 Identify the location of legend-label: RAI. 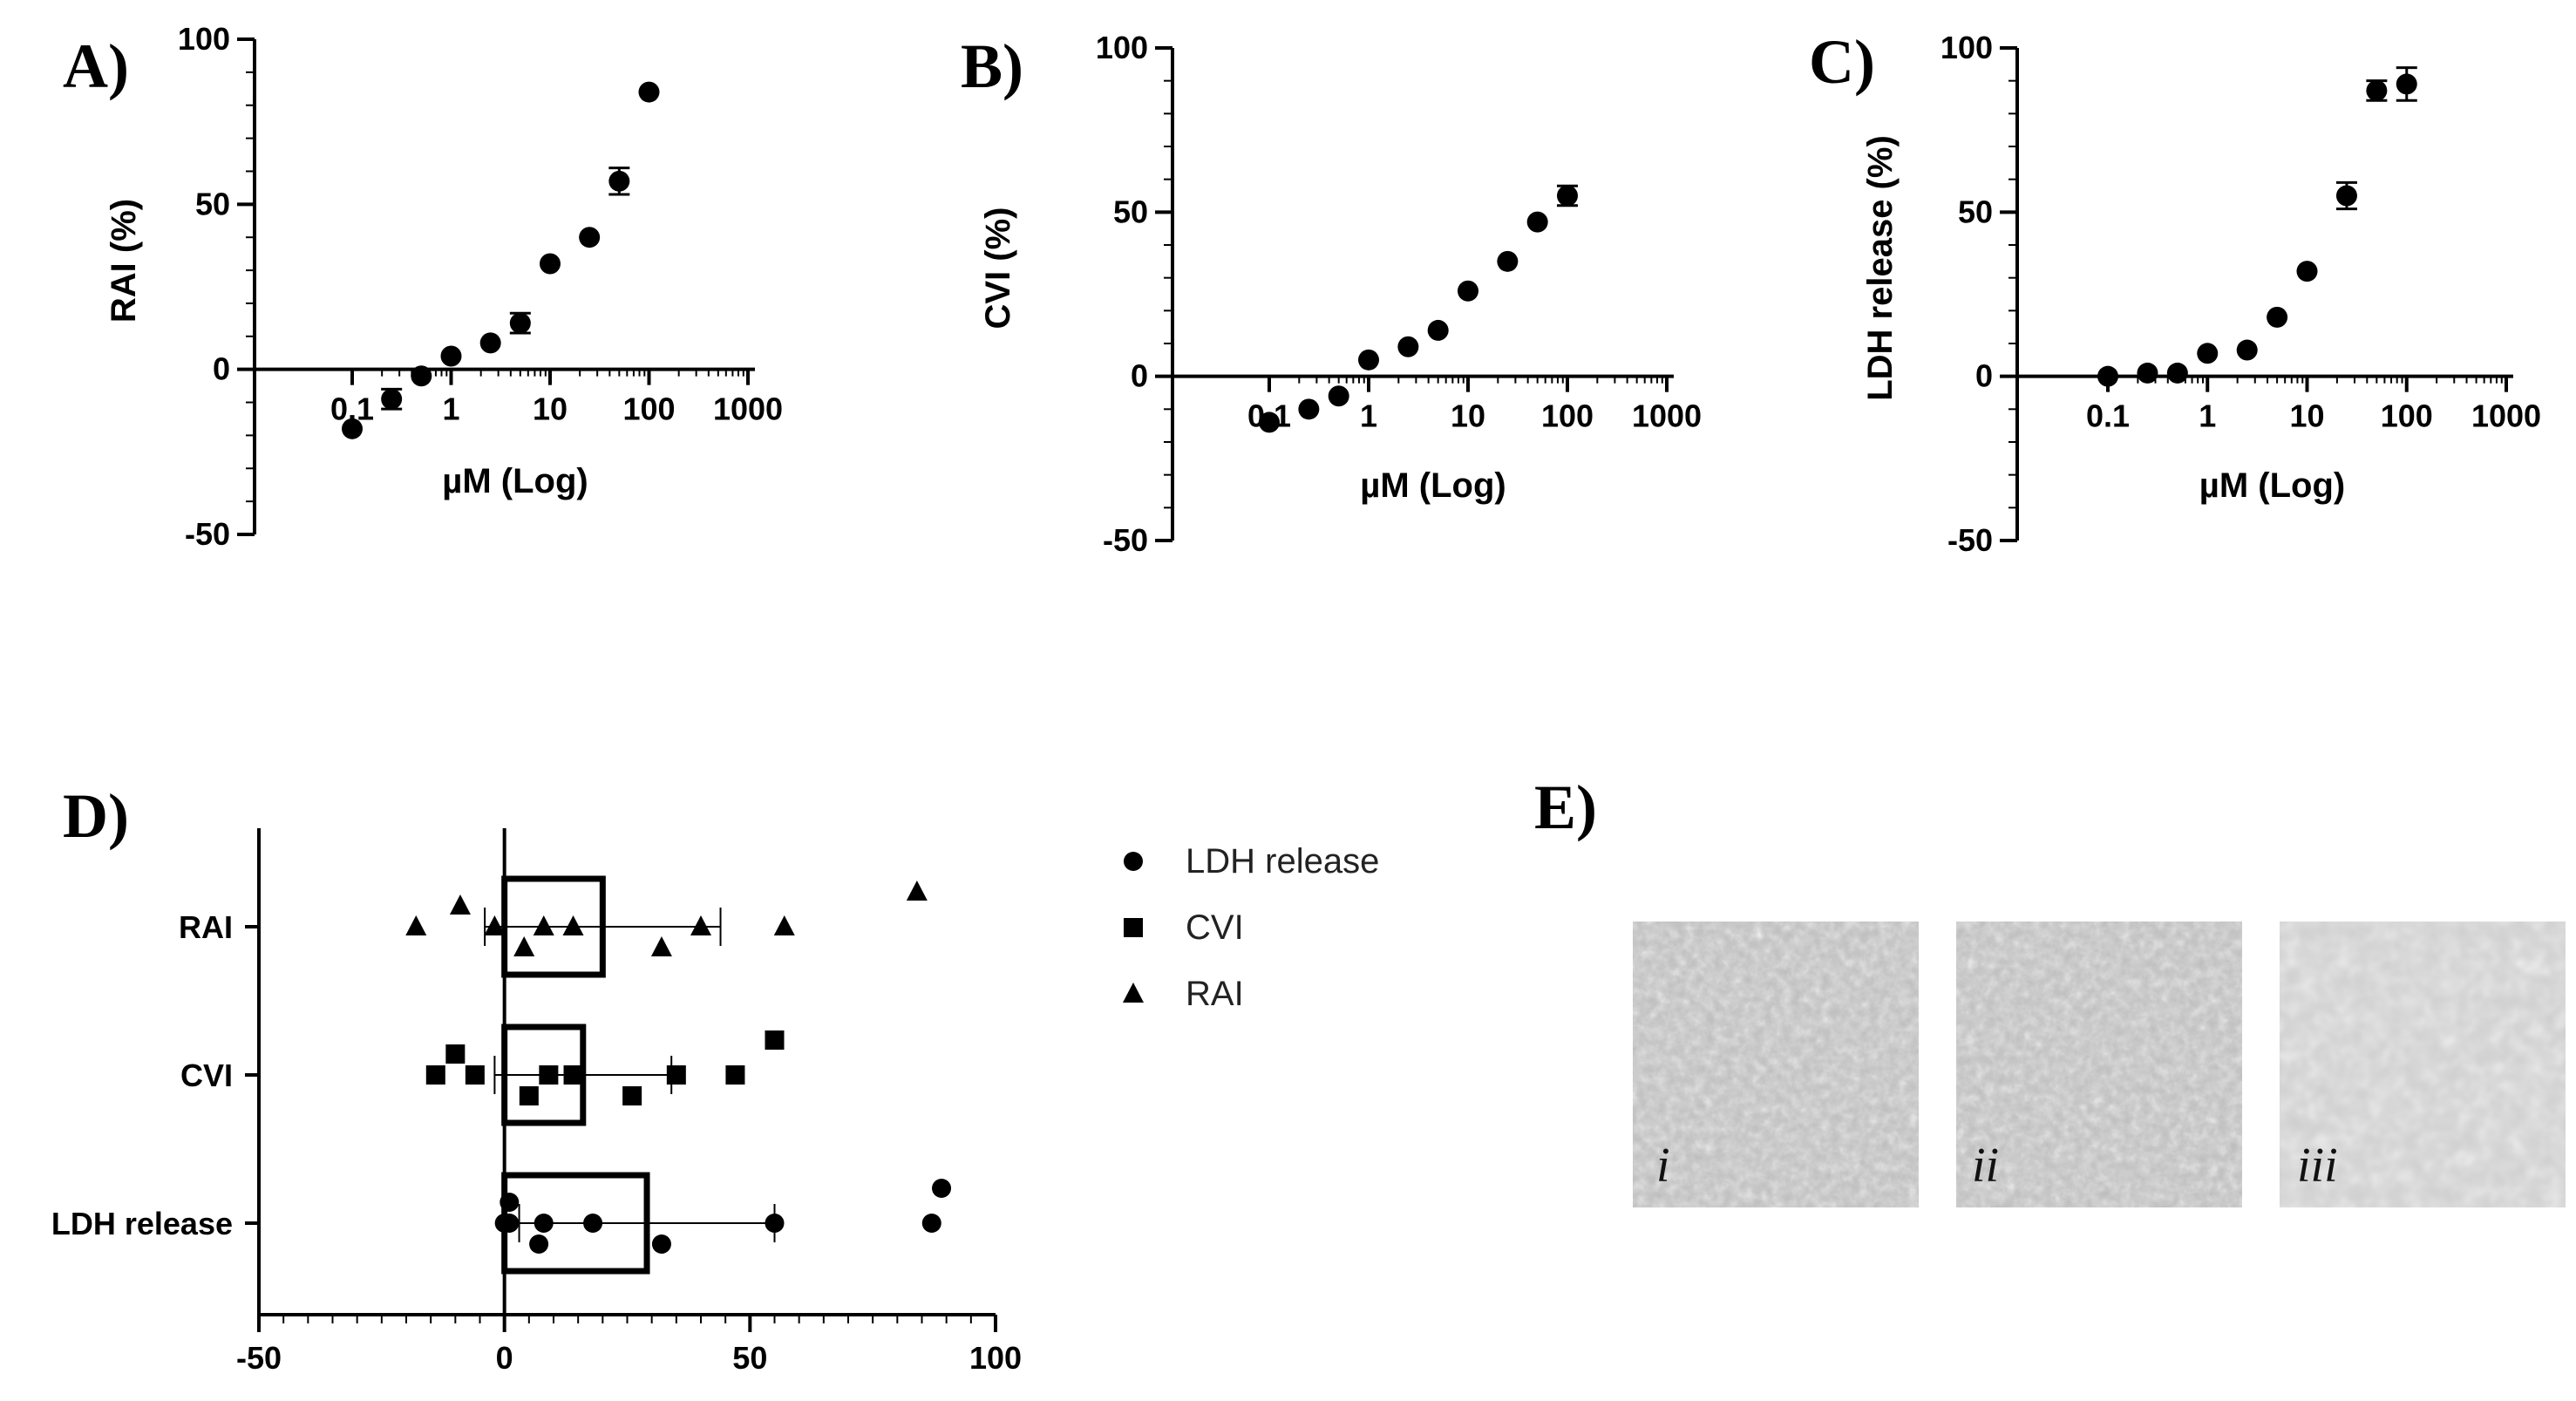
(1215, 994).